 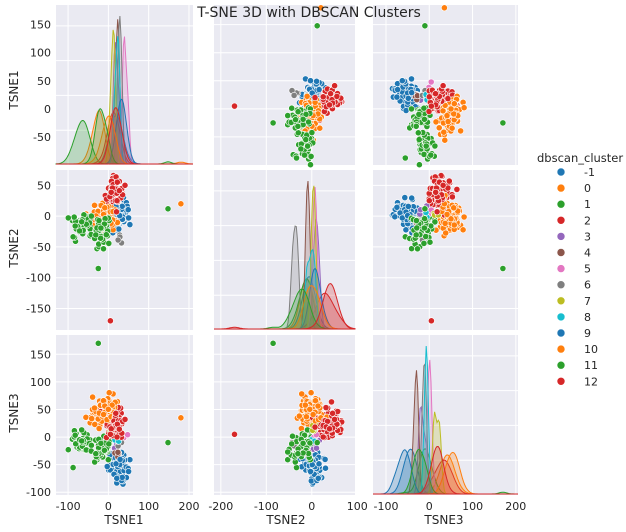 I want to click on legend-item-9: 9, so click(x=573, y=333).